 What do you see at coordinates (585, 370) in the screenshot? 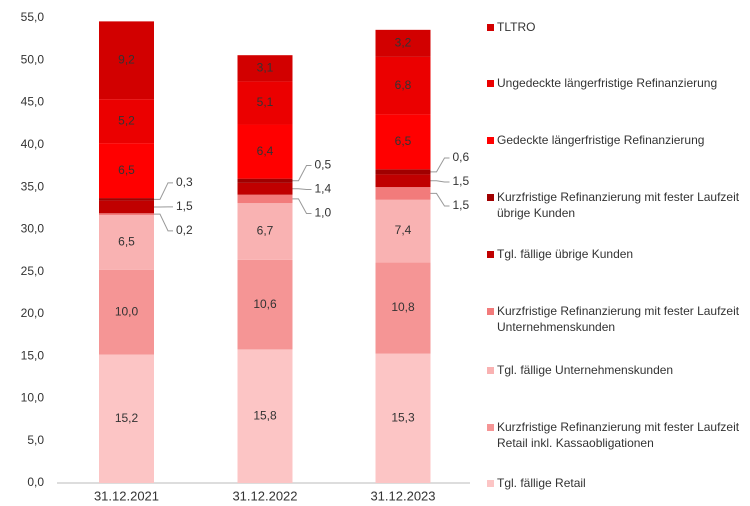
I see `legend-label: Tgl. fällige Unternehmenskunden` at bounding box center [585, 370].